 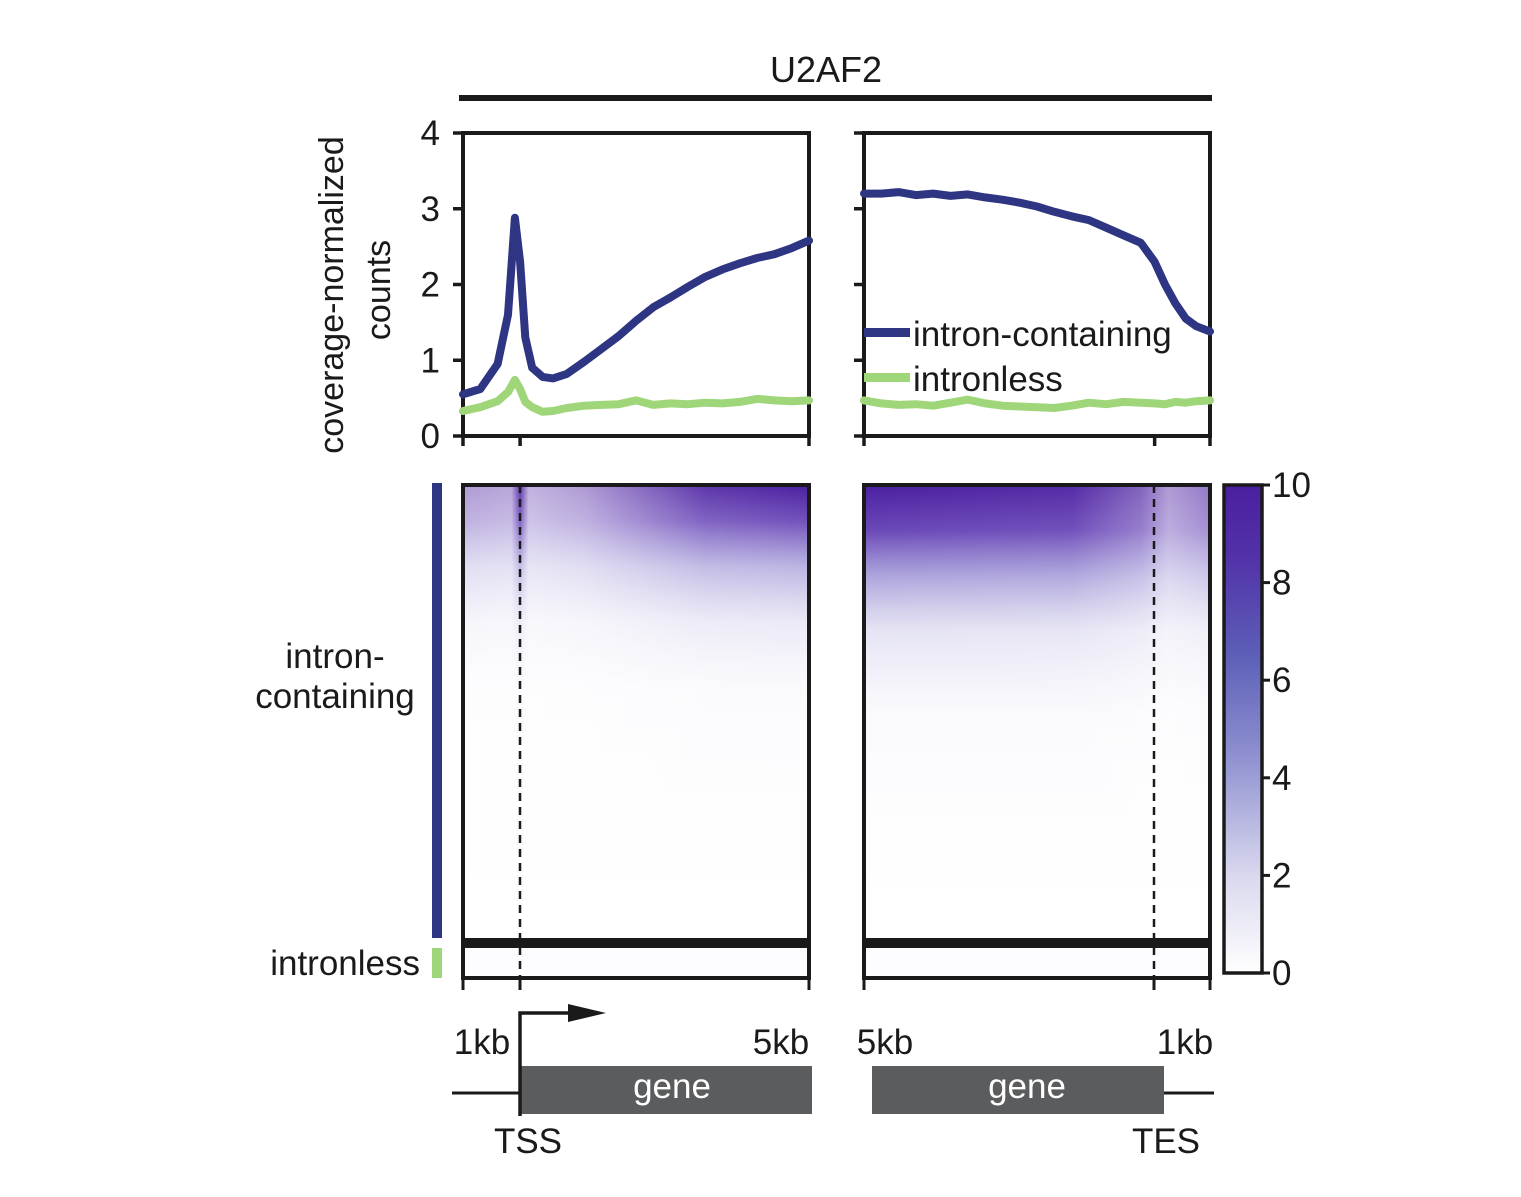 I want to click on y-tick-label-2: 2, so click(x=430, y=285).